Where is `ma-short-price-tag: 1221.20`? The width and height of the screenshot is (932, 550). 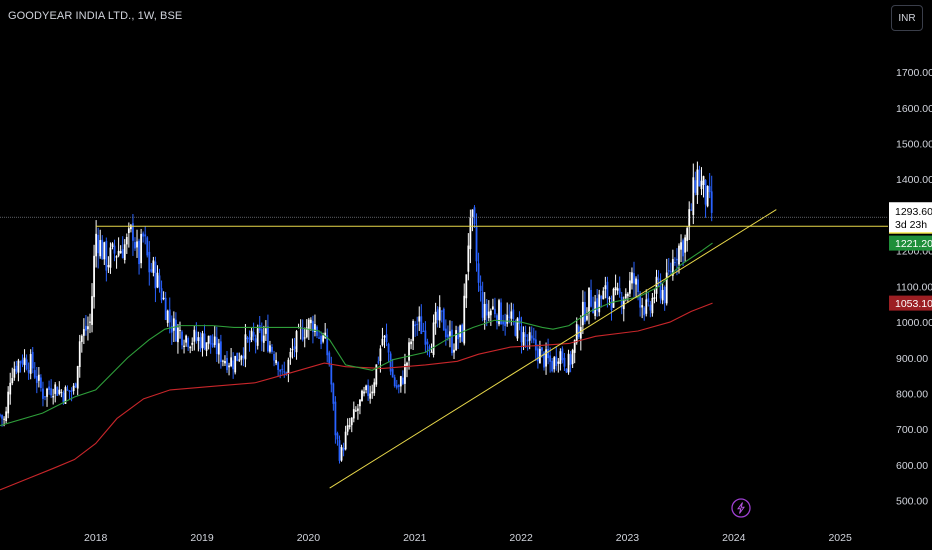 ma-short-price-tag: 1221.20 is located at coordinates (910, 243).